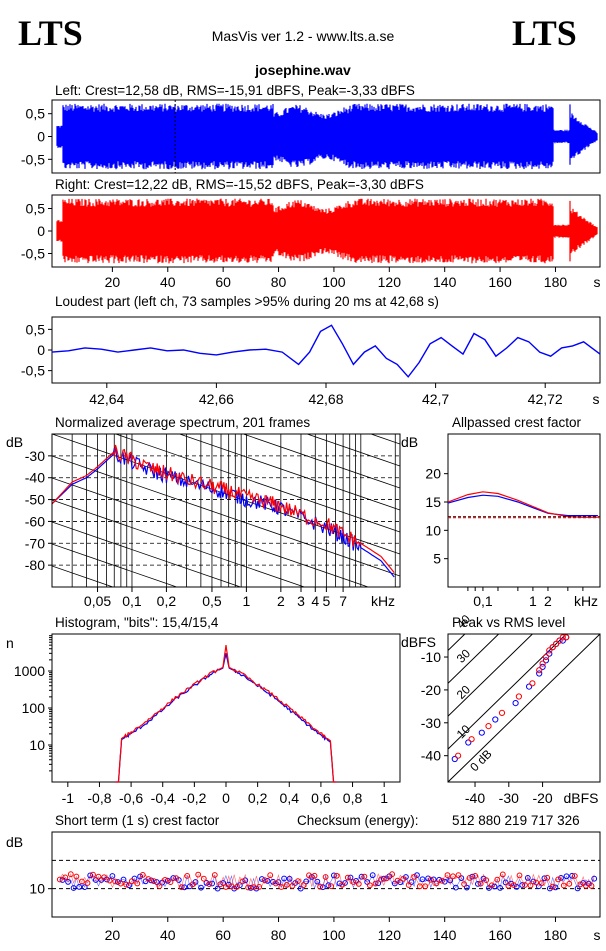 The width and height of the screenshot is (606, 951). Describe the element at coordinates (516, 820) in the screenshot. I see `checksum-value: 512 880 219 717 326` at that location.